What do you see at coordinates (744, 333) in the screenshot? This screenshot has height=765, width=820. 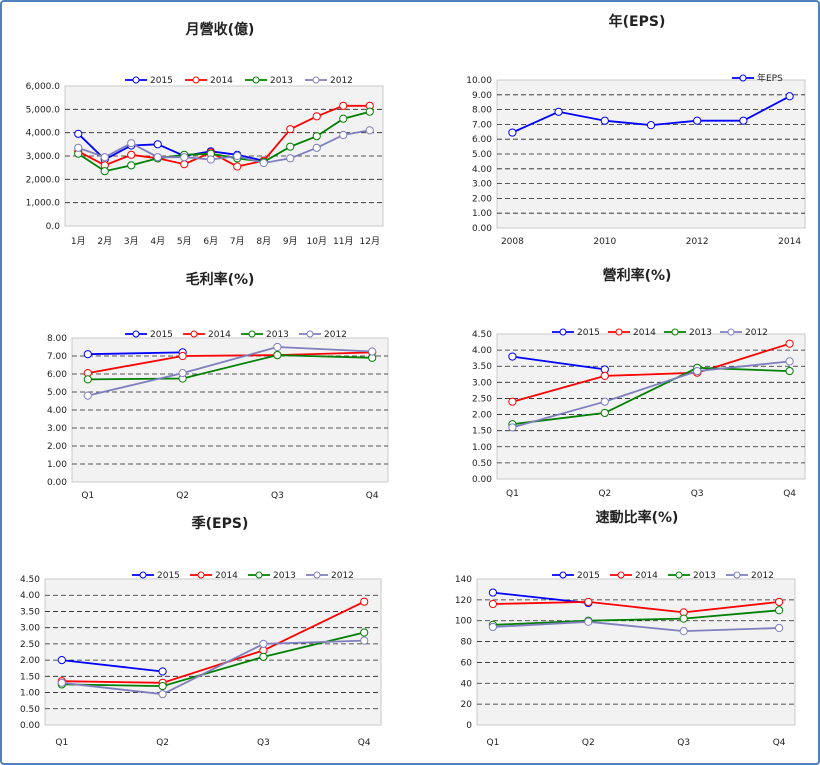 I see `legend-item-2012: 2012` at bounding box center [744, 333].